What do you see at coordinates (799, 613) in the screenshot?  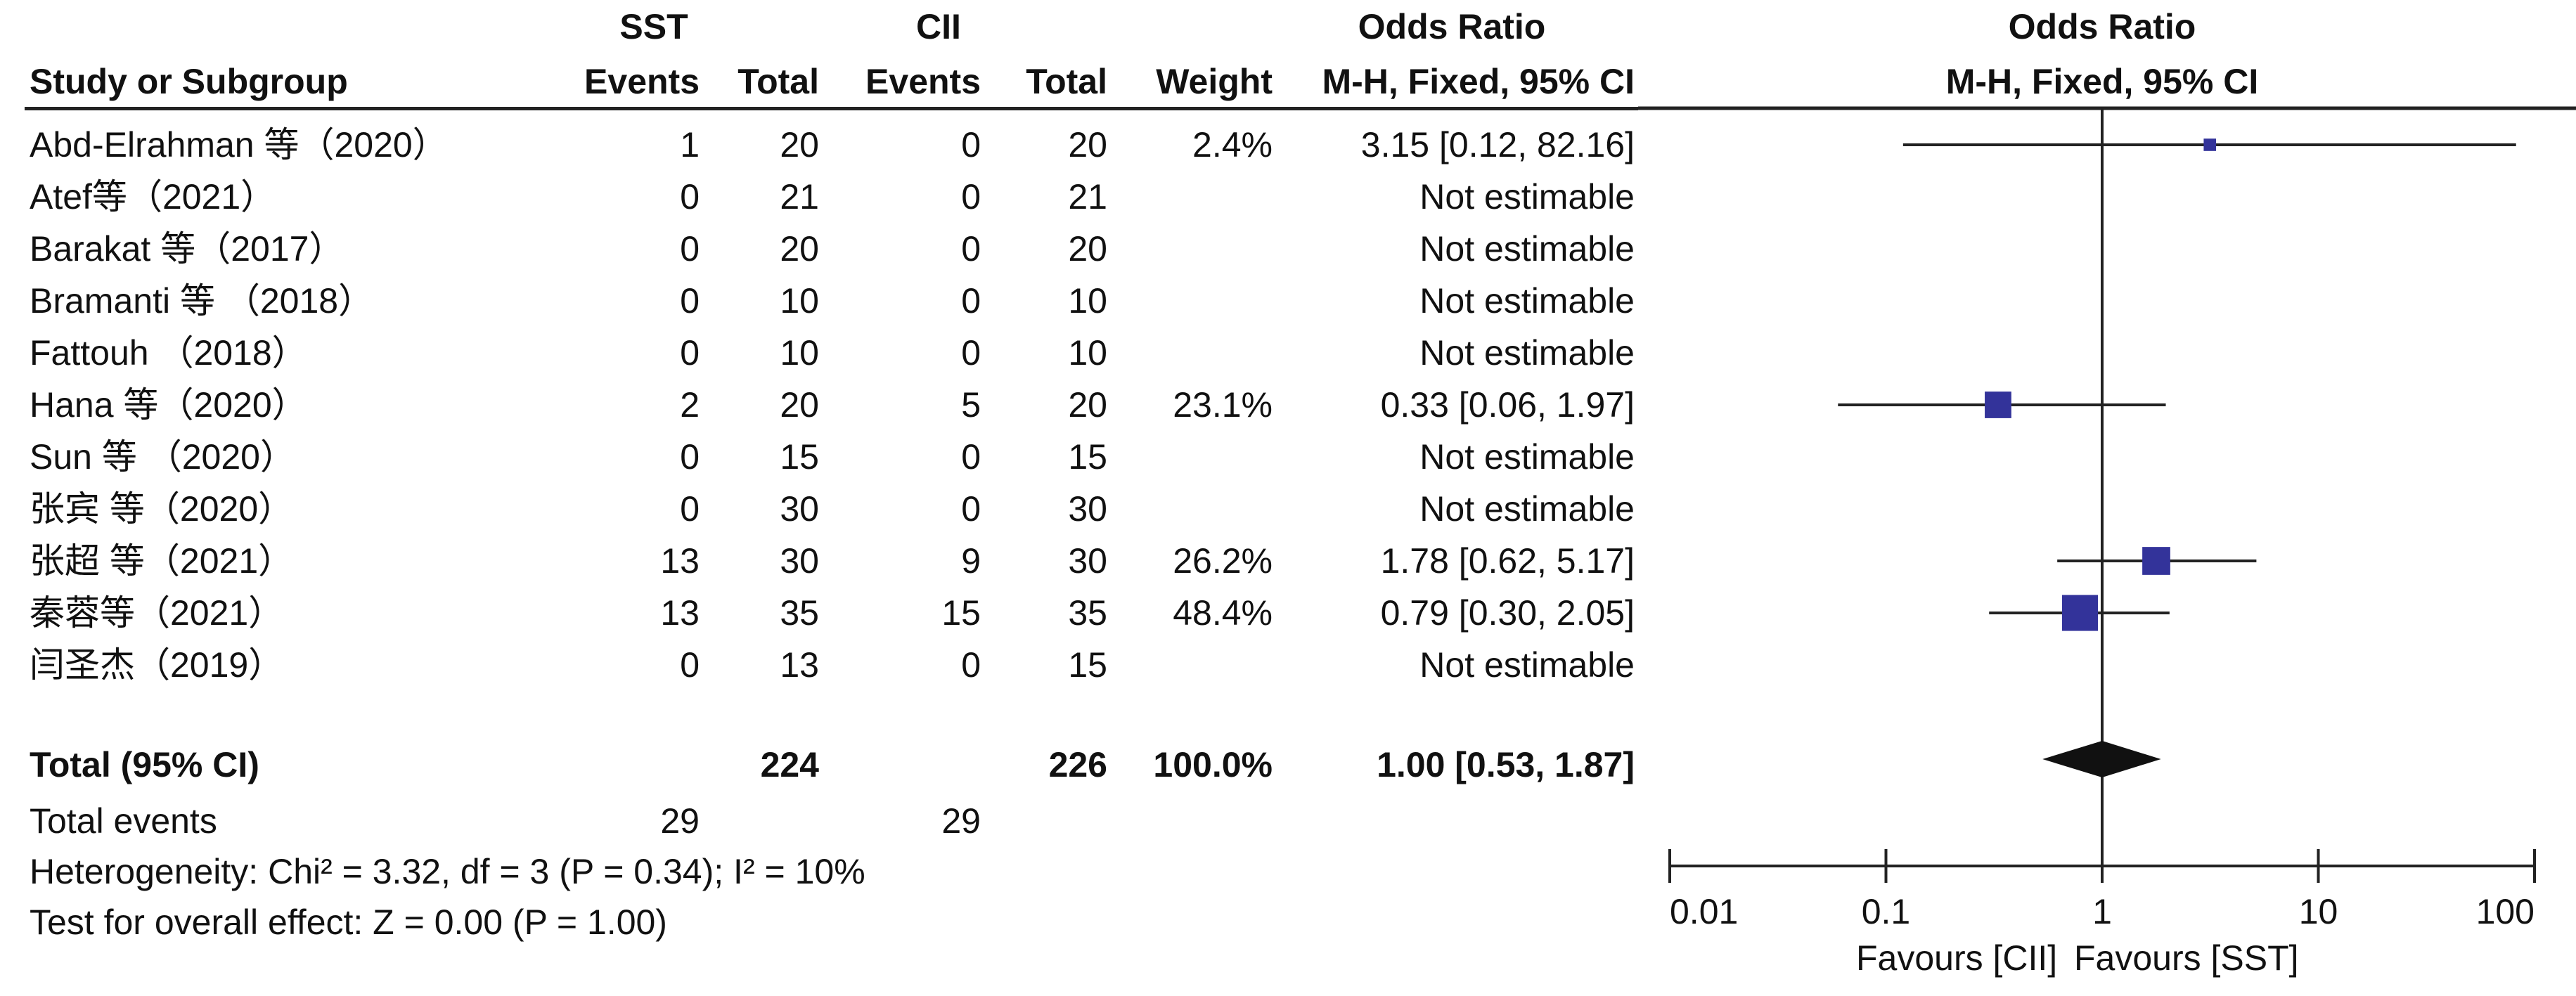 I see `cell-n1: 35` at bounding box center [799, 613].